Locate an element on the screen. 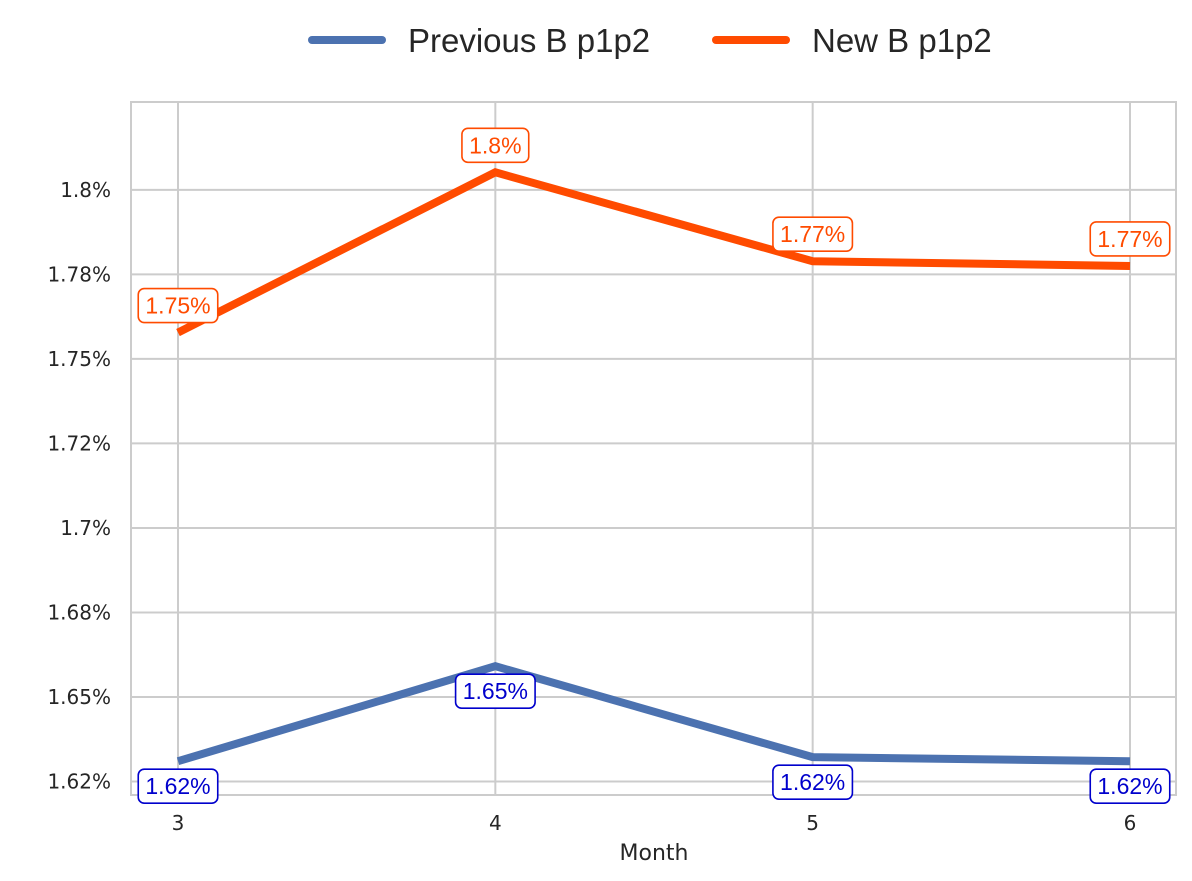 Image resolution: width=1192 pixels, height=881 pixels. x-tick-label: 5 is located at coordinates (812, 823).